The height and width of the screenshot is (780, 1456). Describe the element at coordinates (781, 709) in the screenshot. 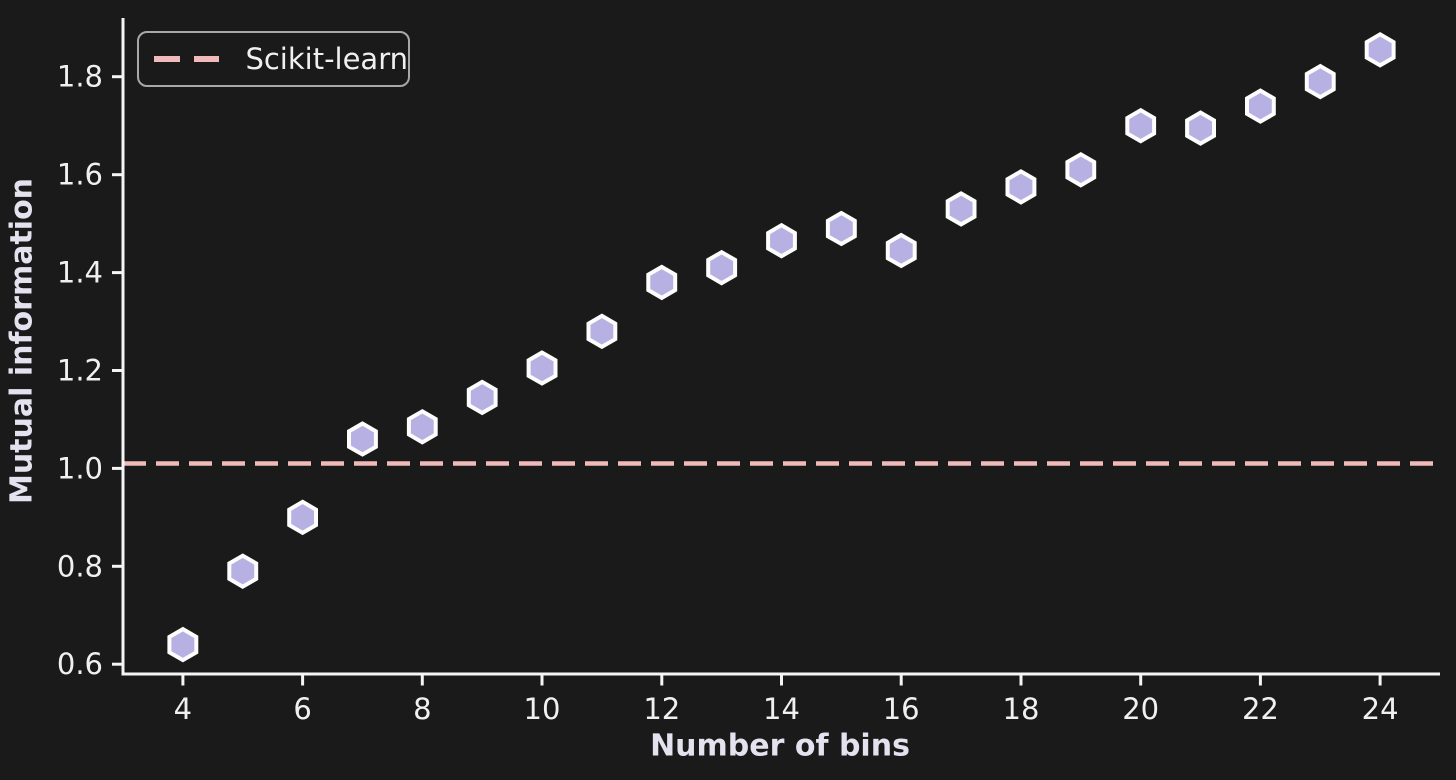

I see `x-tick-label: 14` at that location.